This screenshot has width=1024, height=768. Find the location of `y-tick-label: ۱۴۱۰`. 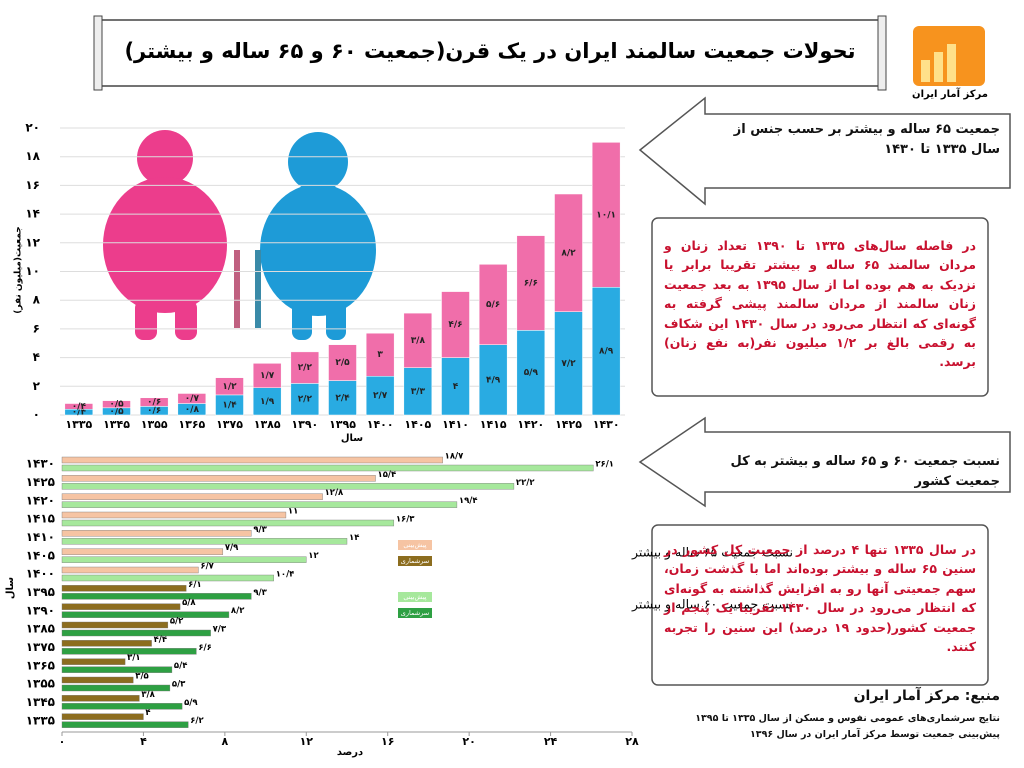

y-tick-label: ۱۴۱۰ is located at coordinates (40, 537).